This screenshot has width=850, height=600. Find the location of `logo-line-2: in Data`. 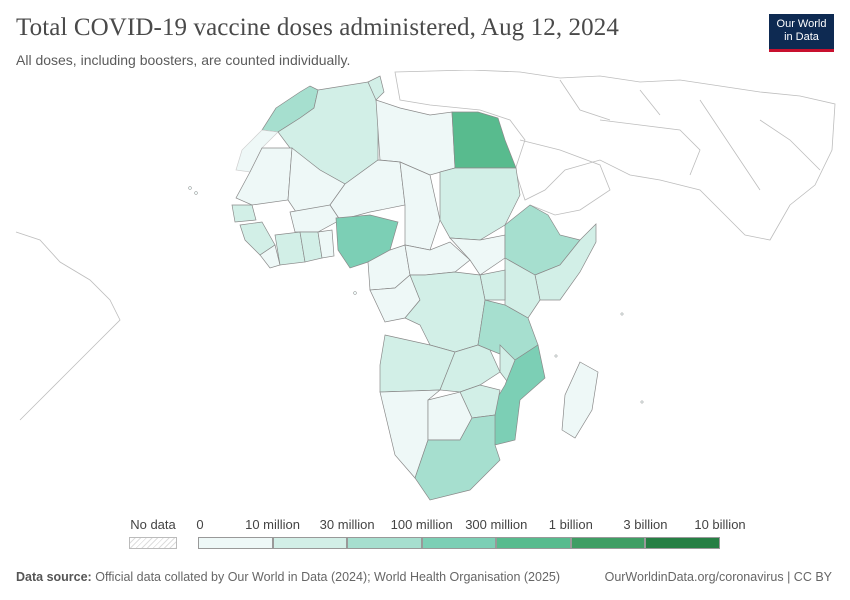

logo-line-2: in Data is located at coordinates (801, 37).